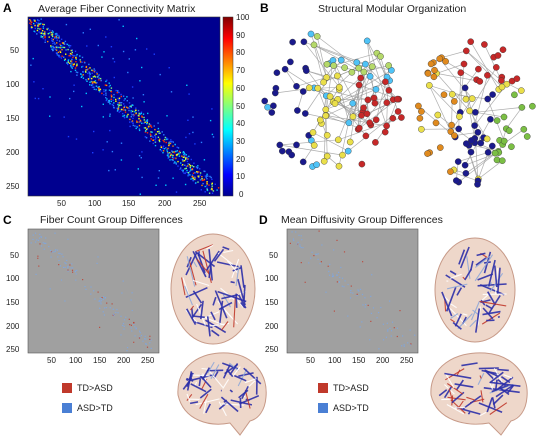  Describe the element at coordinates (264, 8) in the screenshot. I see `panel-b-letter: B` at that location.